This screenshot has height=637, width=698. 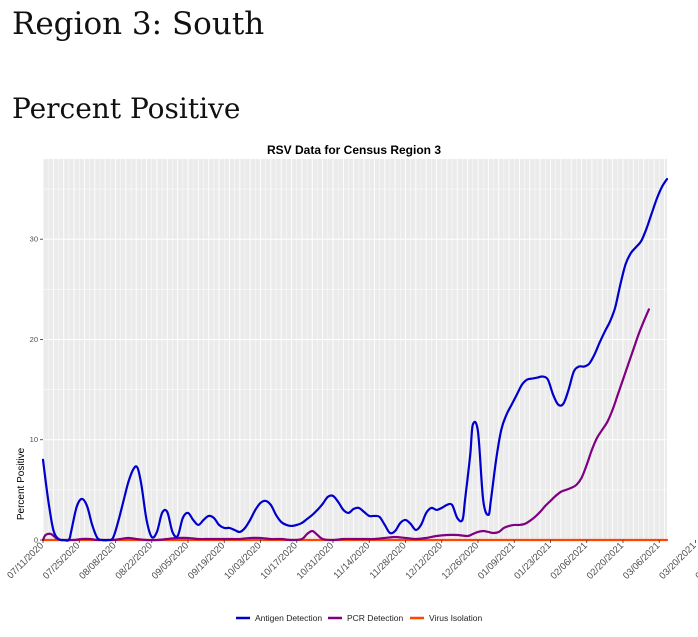 What do you see at coordinates (677, 560) in the screenshot?
I see `x-tick-label: 03/20/2021` at bounding box center [677, 560].